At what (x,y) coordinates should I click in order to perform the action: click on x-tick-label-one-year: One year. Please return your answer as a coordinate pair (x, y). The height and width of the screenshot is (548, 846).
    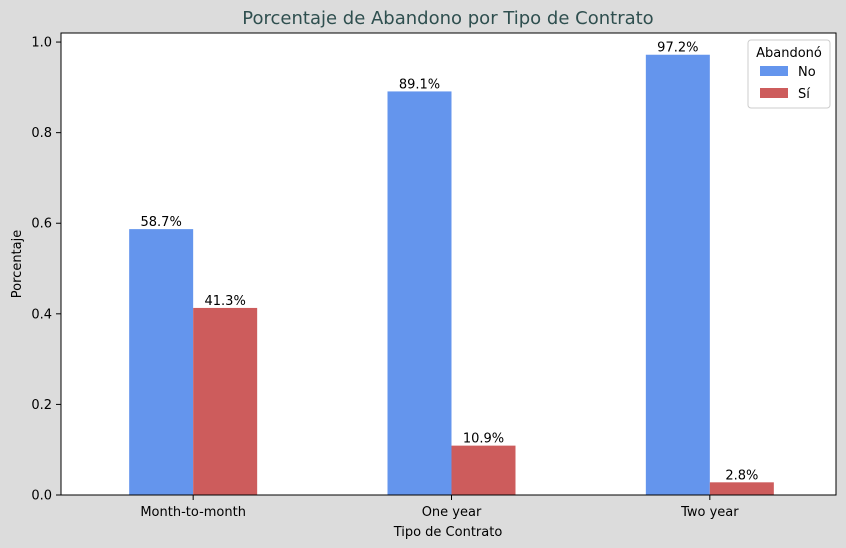
    Looking at the image, I should click on (452, 512).